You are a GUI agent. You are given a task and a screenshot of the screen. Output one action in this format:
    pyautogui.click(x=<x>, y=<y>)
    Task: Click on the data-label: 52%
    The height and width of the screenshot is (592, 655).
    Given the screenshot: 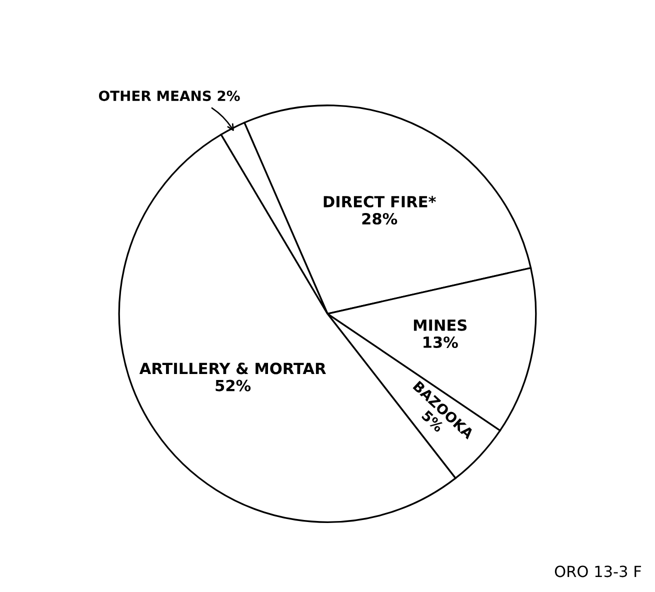 What is the action you would take?
    pyautogui.click(x=233, y=386)
    